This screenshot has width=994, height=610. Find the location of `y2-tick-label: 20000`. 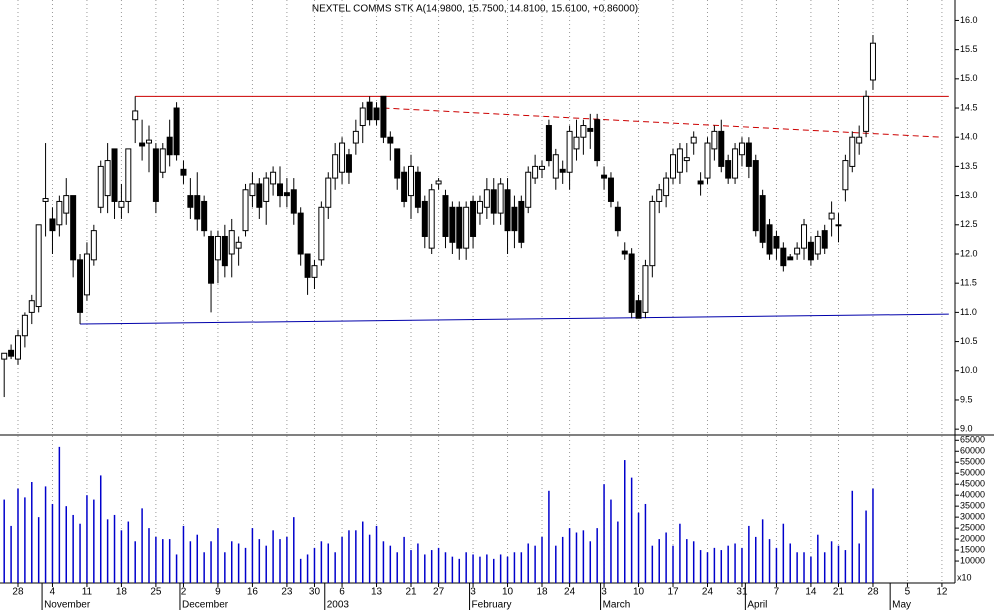

y2-tick-label: 20000 is located at coordinates (972, 538).